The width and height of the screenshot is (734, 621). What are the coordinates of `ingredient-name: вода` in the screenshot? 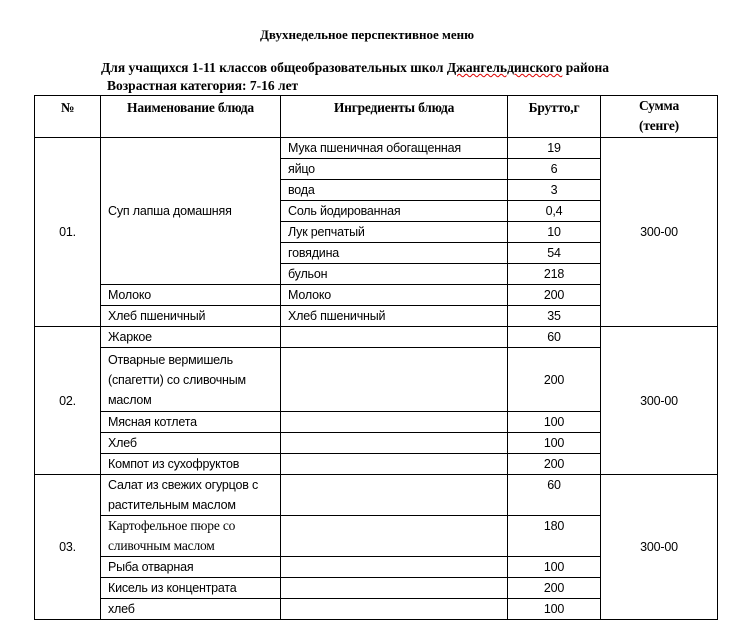 It's located at (394, 190).